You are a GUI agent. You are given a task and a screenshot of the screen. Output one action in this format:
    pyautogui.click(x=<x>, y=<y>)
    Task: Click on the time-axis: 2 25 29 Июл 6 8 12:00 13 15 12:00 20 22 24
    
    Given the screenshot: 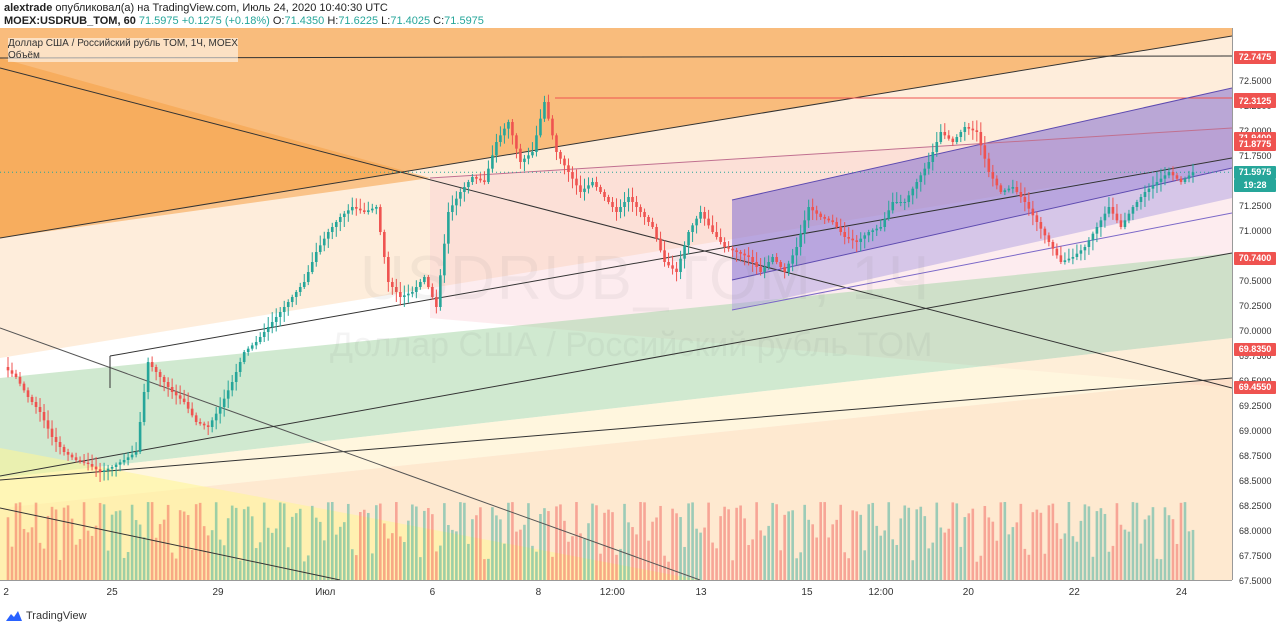 What is the action you would take?
    pyautogui.click(x=616, y=591)
    